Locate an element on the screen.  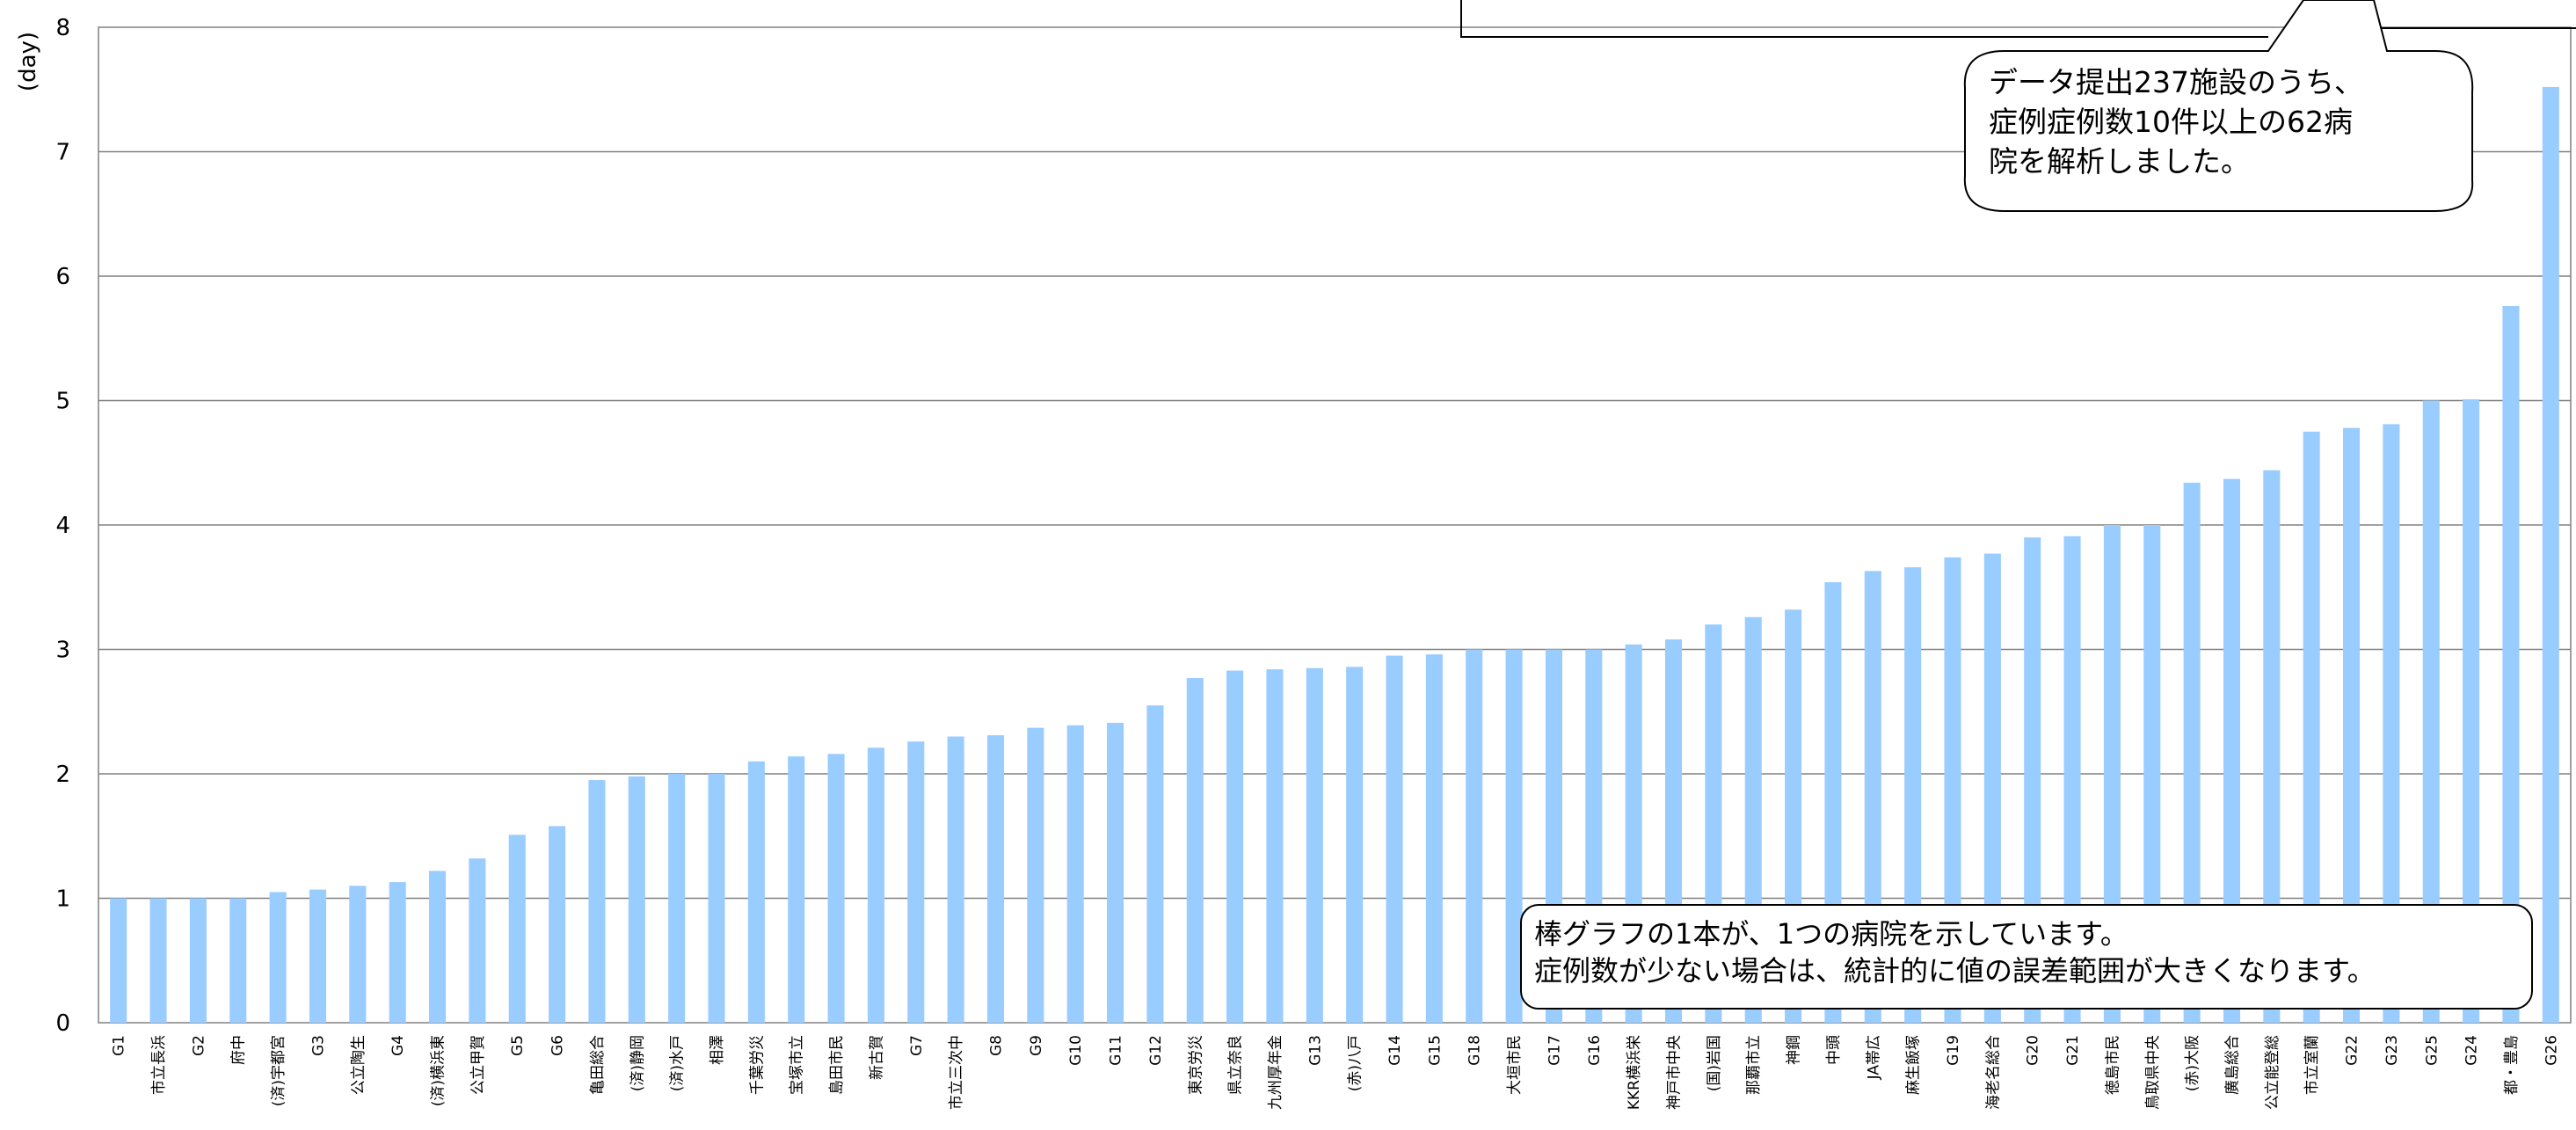
y-tick-label: 7 is located at coordinates (62, 153).